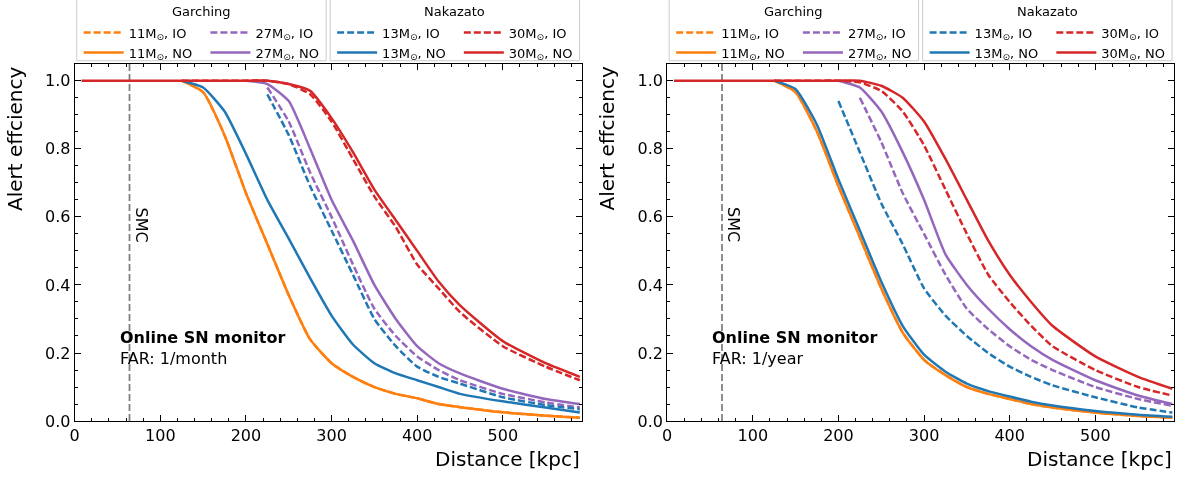 Image resolution: width=1188 pixels, height=483 pixels. What do you see at coordinates (174, 358) in the screenshot?
I see `annotation: FAR: 1/month` at bounding box center [174, 358].